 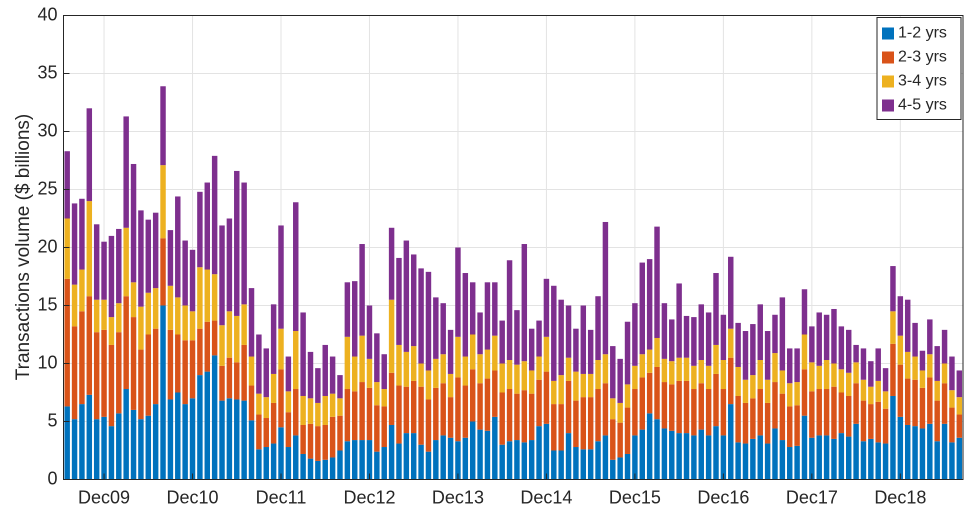 What do you see at coordinates (47, 246) in the screenshot?
I see `y-tick-label: 20` at bounding box center [47, 246].